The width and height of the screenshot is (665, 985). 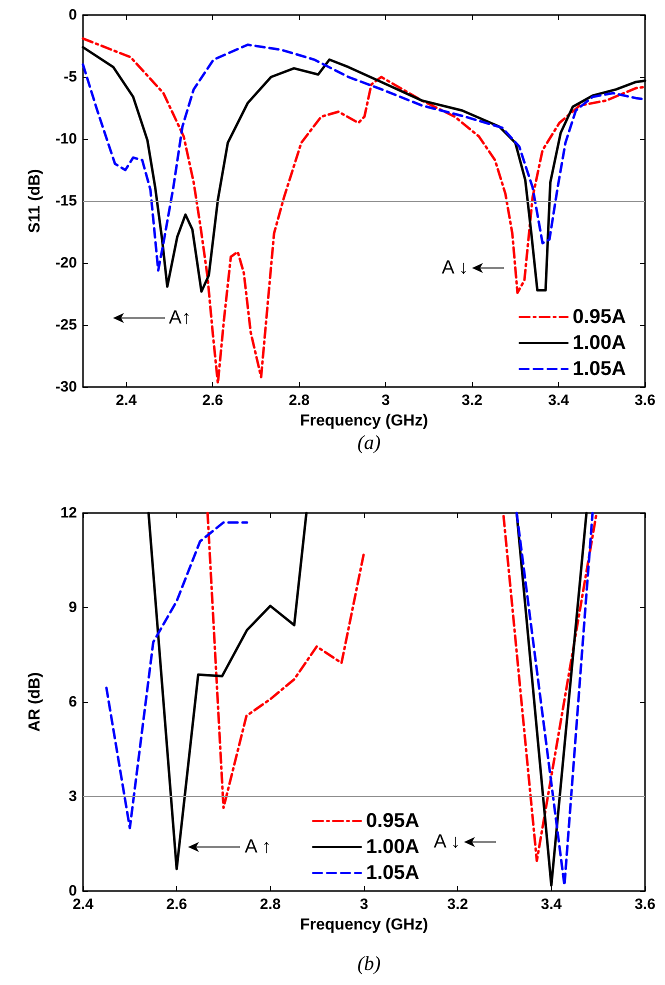 What do you see at coordinates (369, 443) in the screenshot?
I see `text: (a)` at bounding box center [369, 443].